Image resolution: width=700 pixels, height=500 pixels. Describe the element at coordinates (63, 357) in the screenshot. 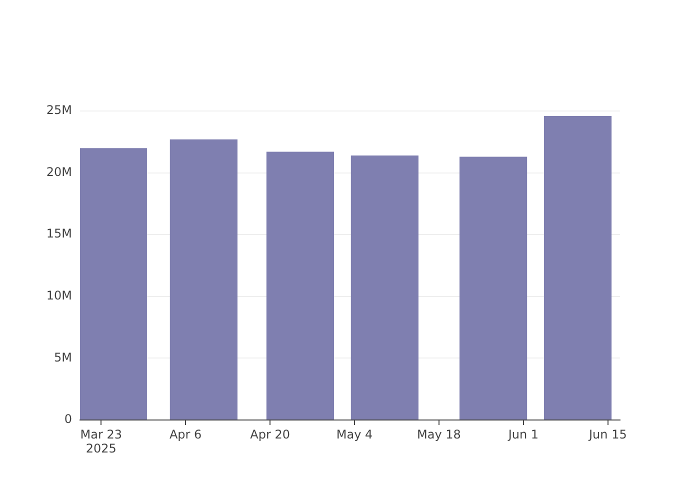

I see `y-tick-label: 5M` at that location.